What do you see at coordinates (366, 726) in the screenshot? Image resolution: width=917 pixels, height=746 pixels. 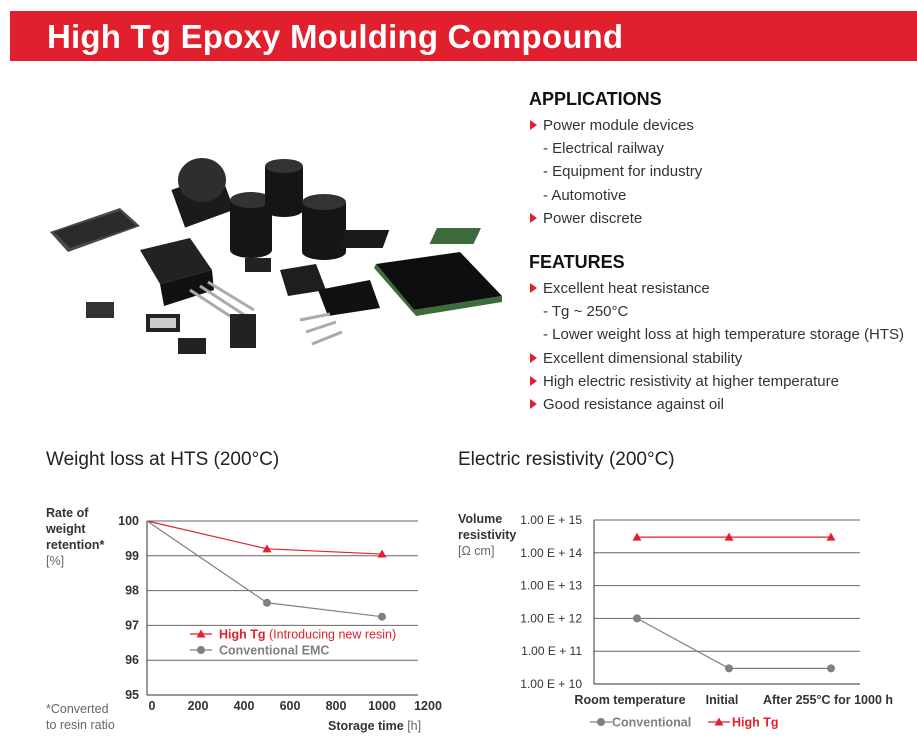 I see `xlabel-text: Storage time` at bounding box center [366, 726].